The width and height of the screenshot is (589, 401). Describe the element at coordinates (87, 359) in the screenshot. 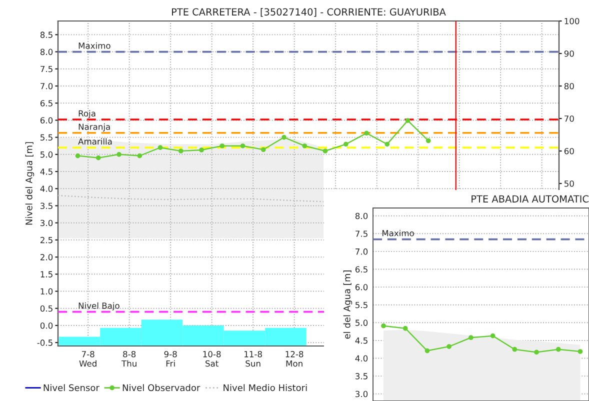

I see `x-tick-label: 7-8 Wed` at that location.